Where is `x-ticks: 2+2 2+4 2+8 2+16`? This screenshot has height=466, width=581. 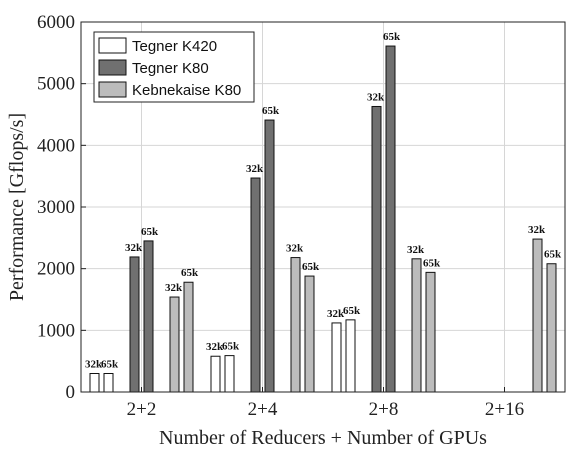 x-ticks: 2+2 2+4 2+8 2+16 is located at coordinates (325, 403).